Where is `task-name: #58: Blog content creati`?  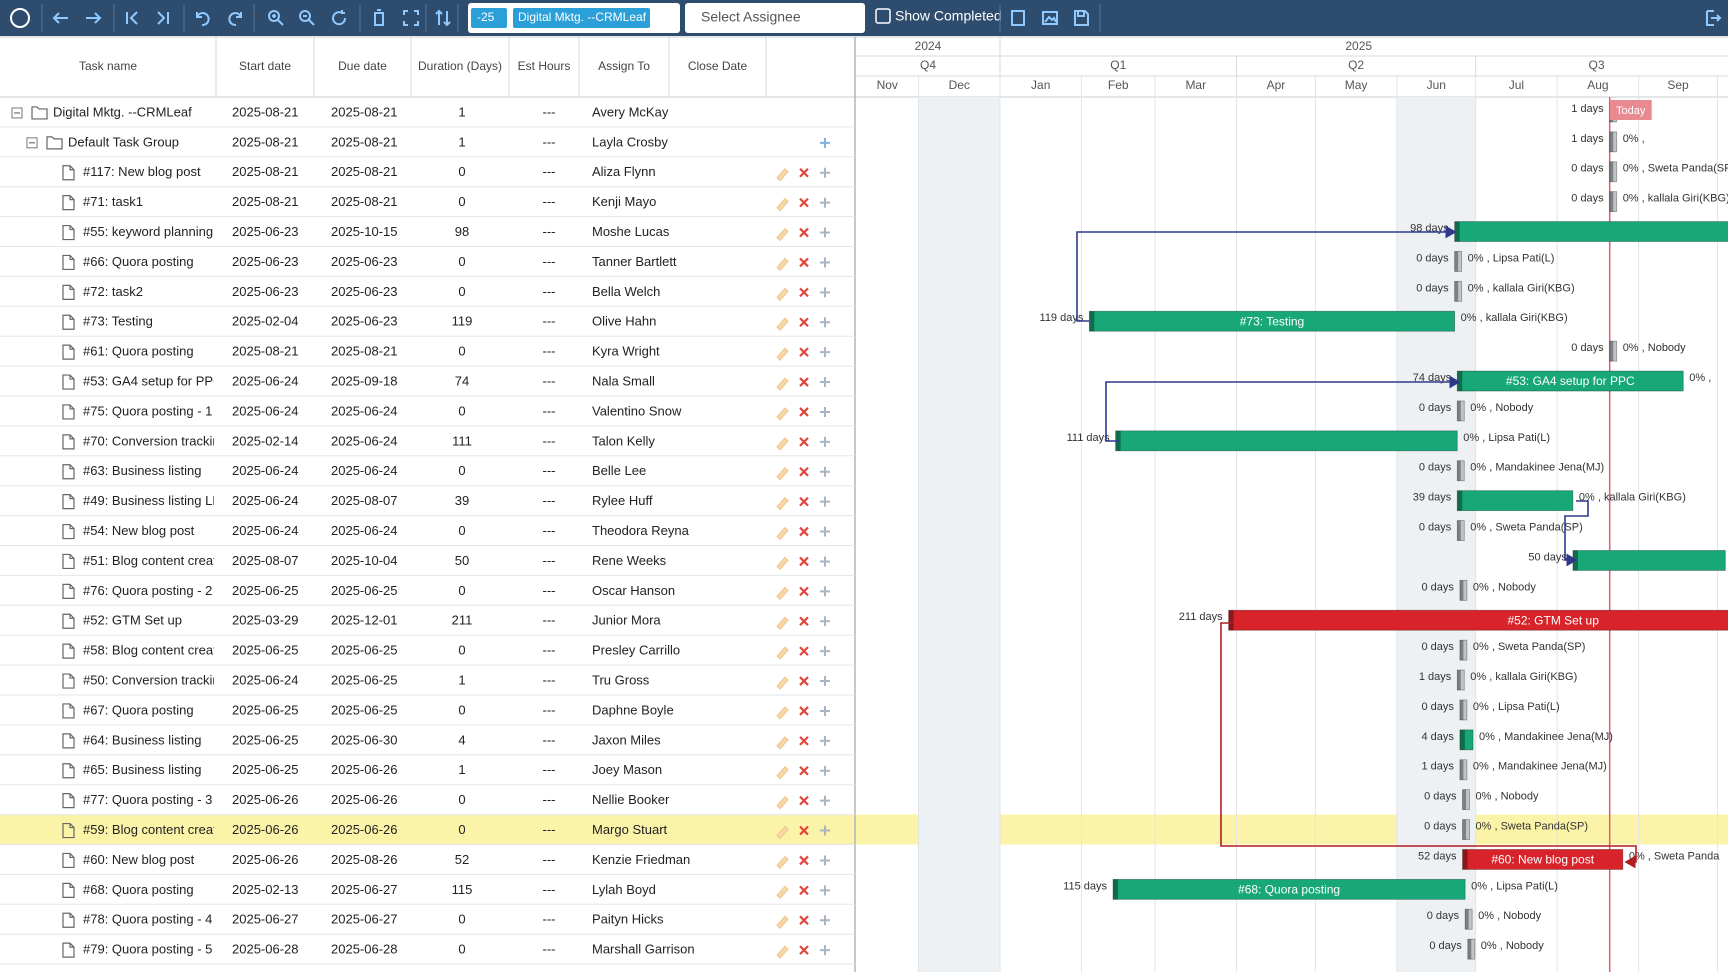 task-name: #58: Blog content creati is located at coordinates (151, 650).